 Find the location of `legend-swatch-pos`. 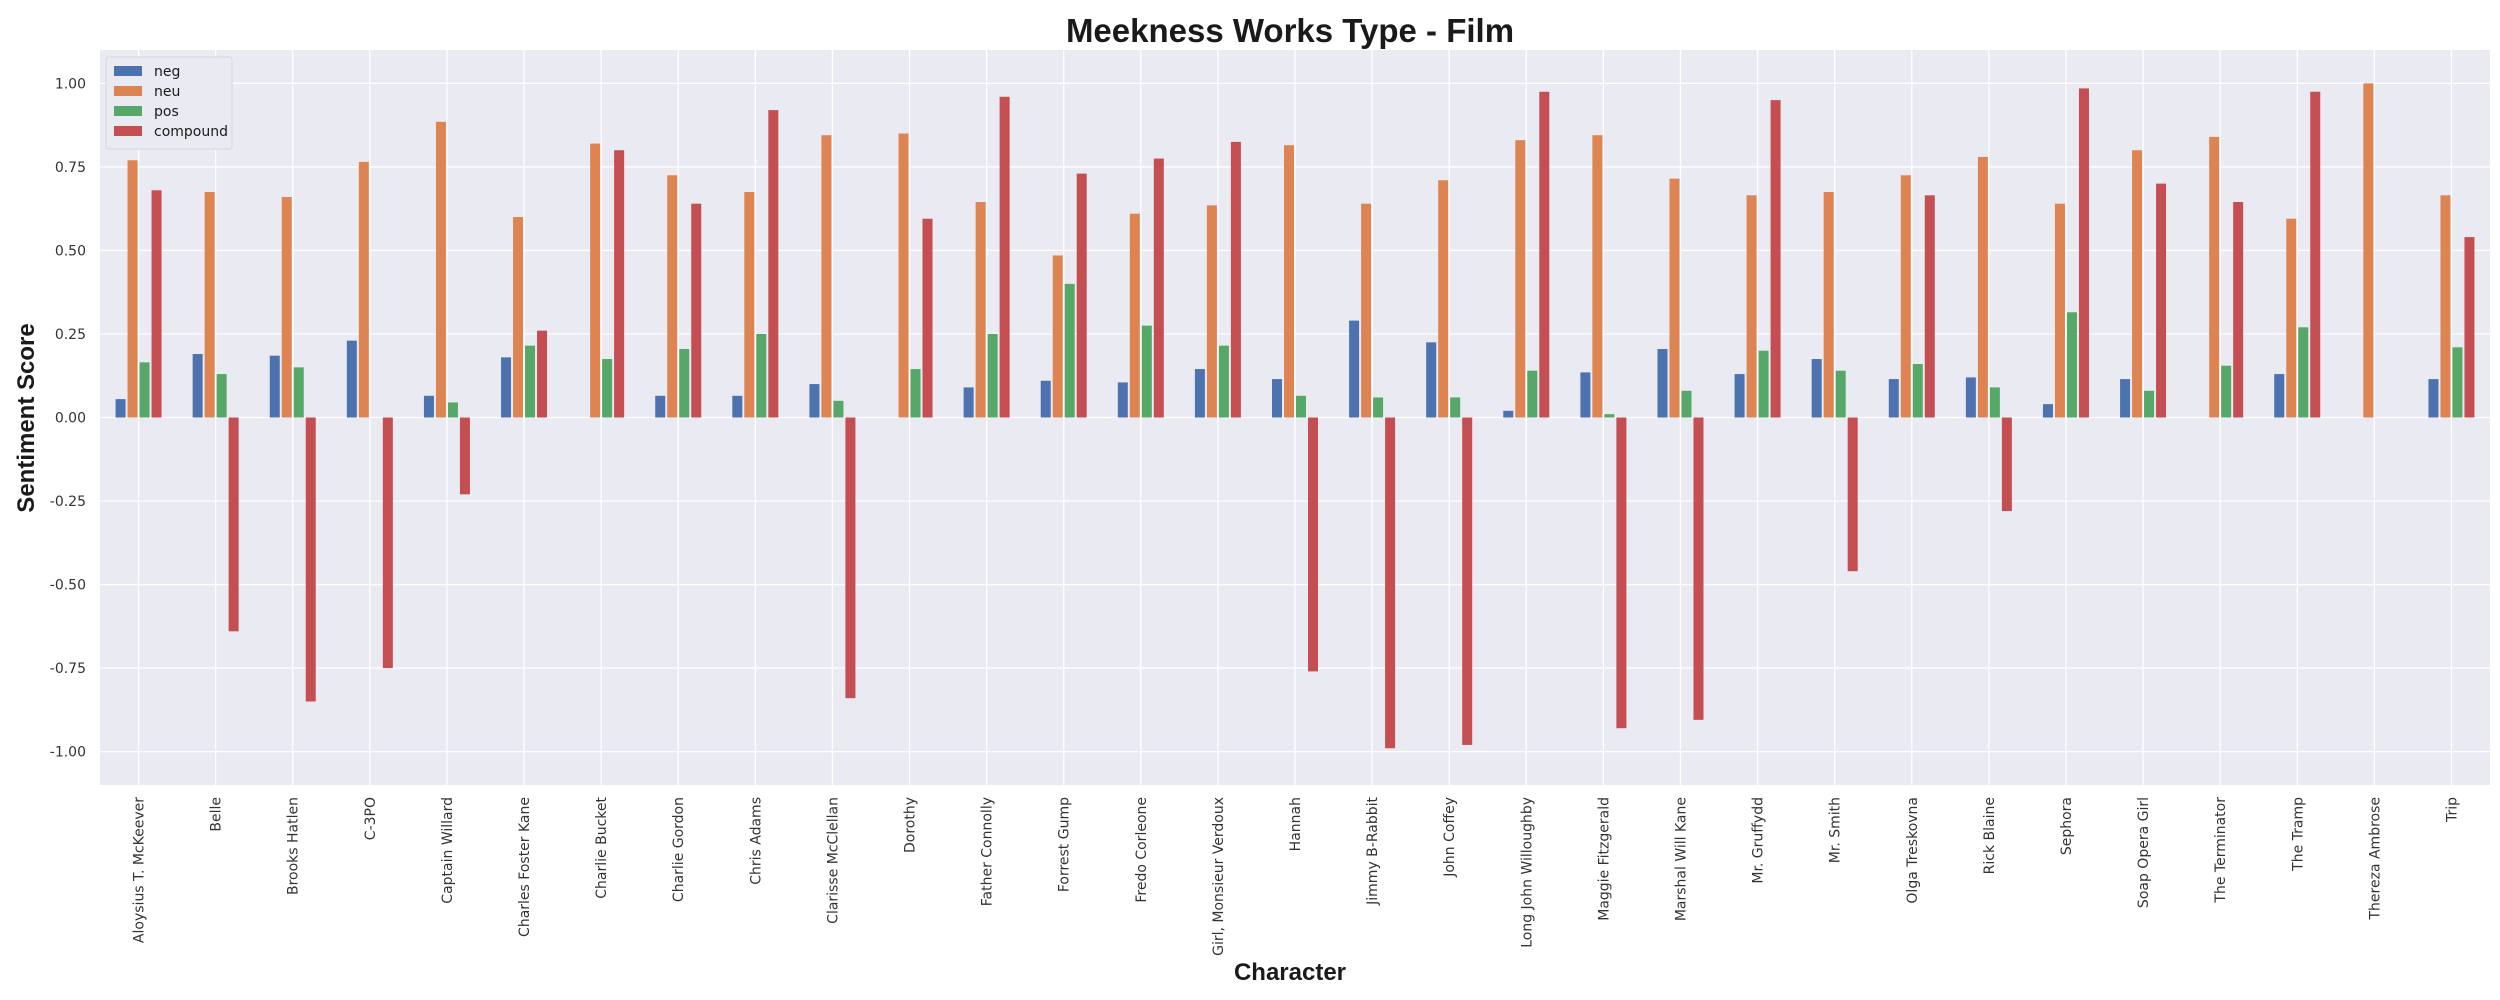

legend-swatch-pos is located at coordinates (128, 111).